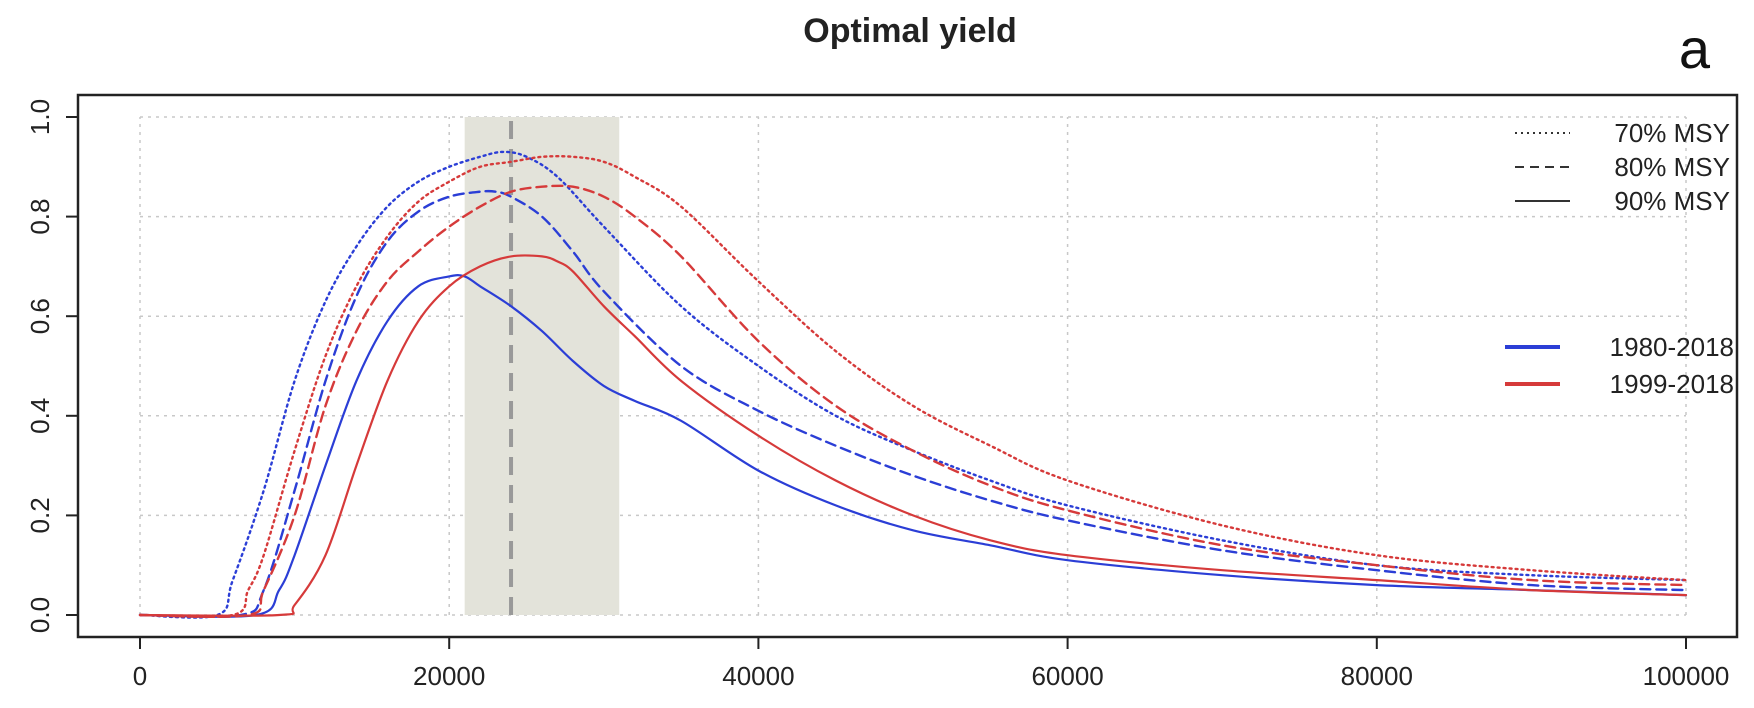 This screenshot has width=1754, height=708. What do you see at coordinates (1672, 201) in the screenshot?
I see `legend-label-90-msy: 90% MSY` at bounding box center [1672, 201].